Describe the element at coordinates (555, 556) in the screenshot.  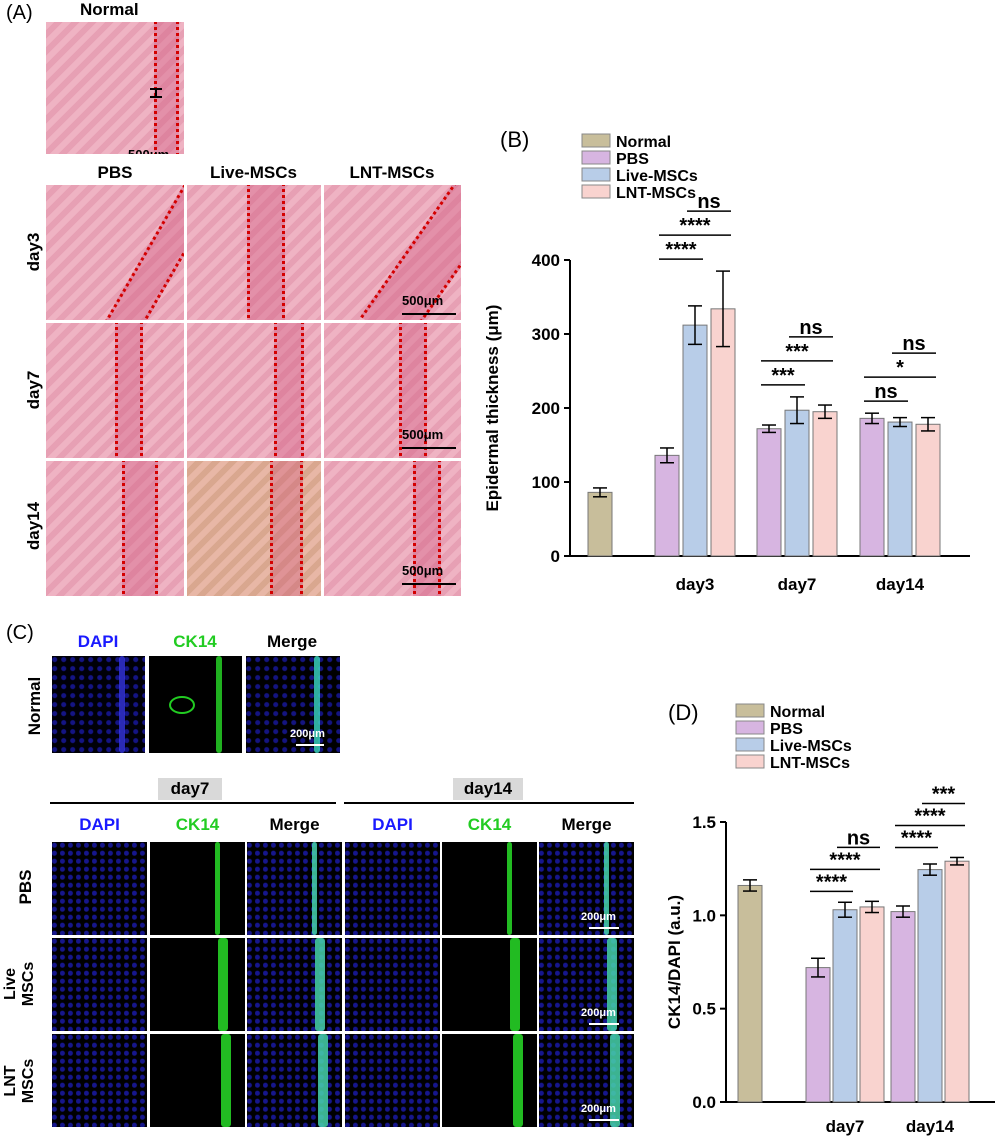
I see `y-tick-label: 0` at that location.